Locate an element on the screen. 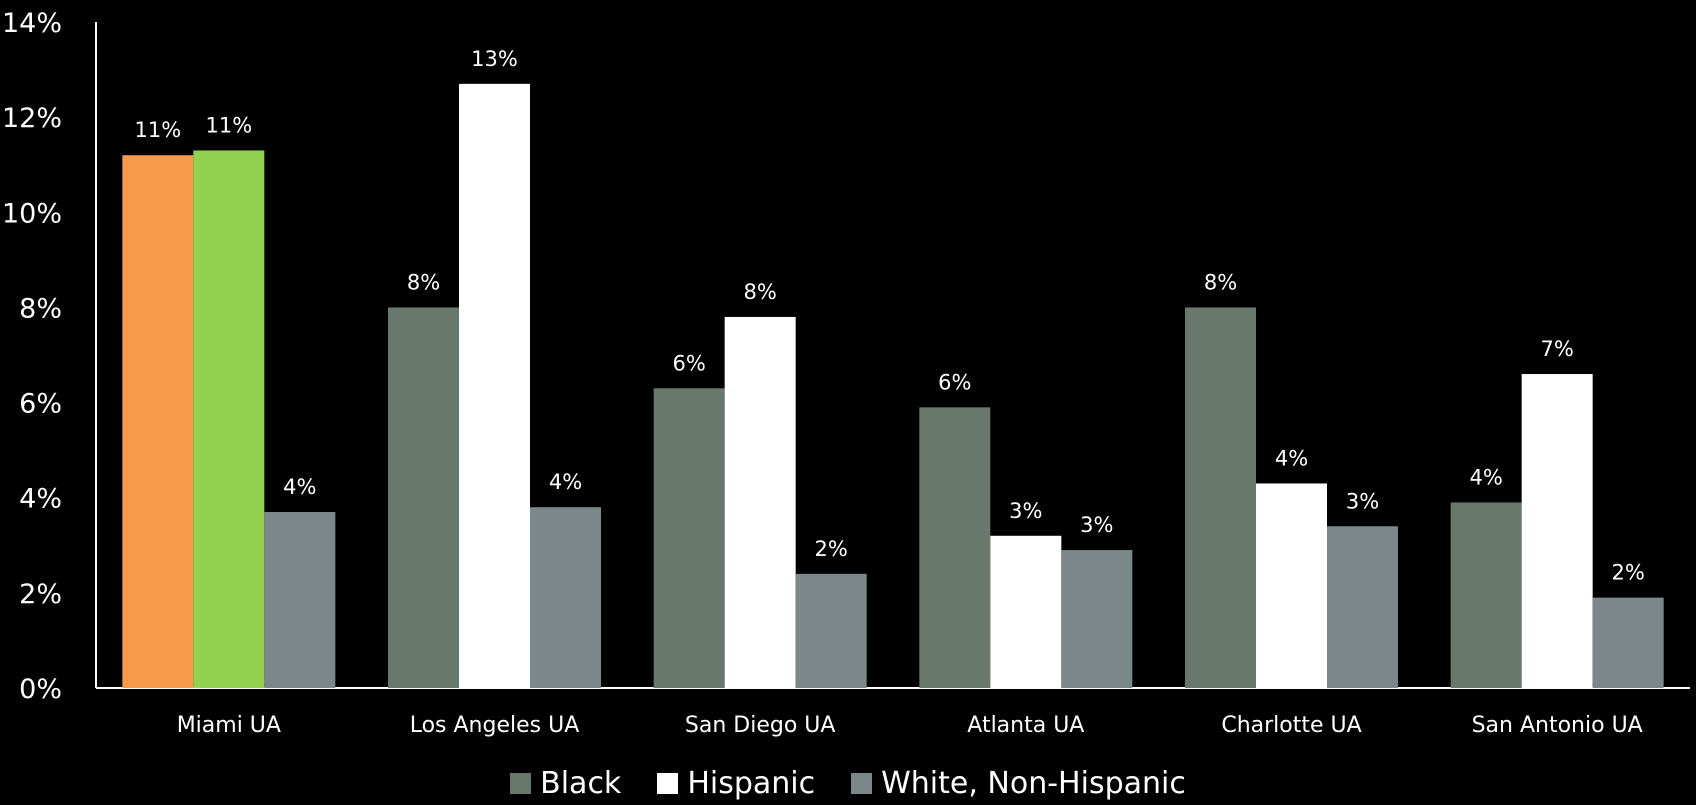 This screenshot has height=805, width=1696. x-tick-label: Atlanta UA is located at coordinates (1025, 725).